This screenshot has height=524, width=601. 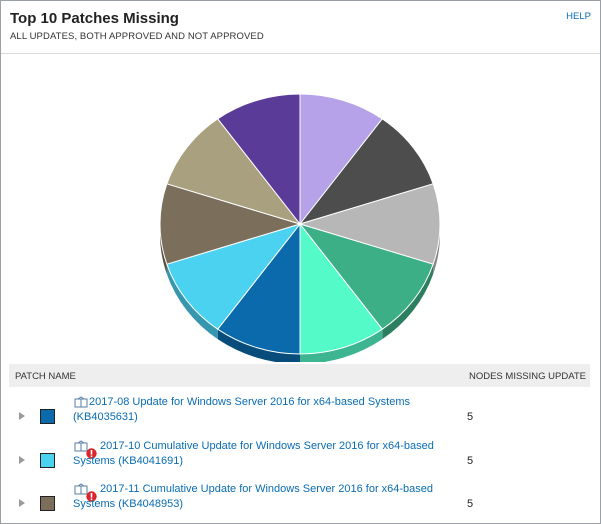 I want to click on column-header-nodes-missing: NODES MISSING UPDATE, so click(x=527, y=376).